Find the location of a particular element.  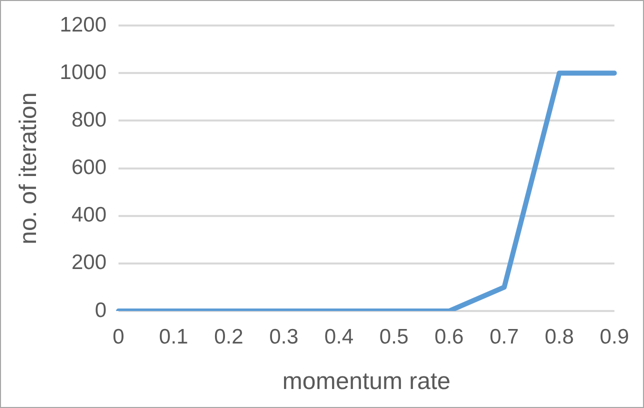

x-tick-label: 0.3 is located at coordinates (283, 336).